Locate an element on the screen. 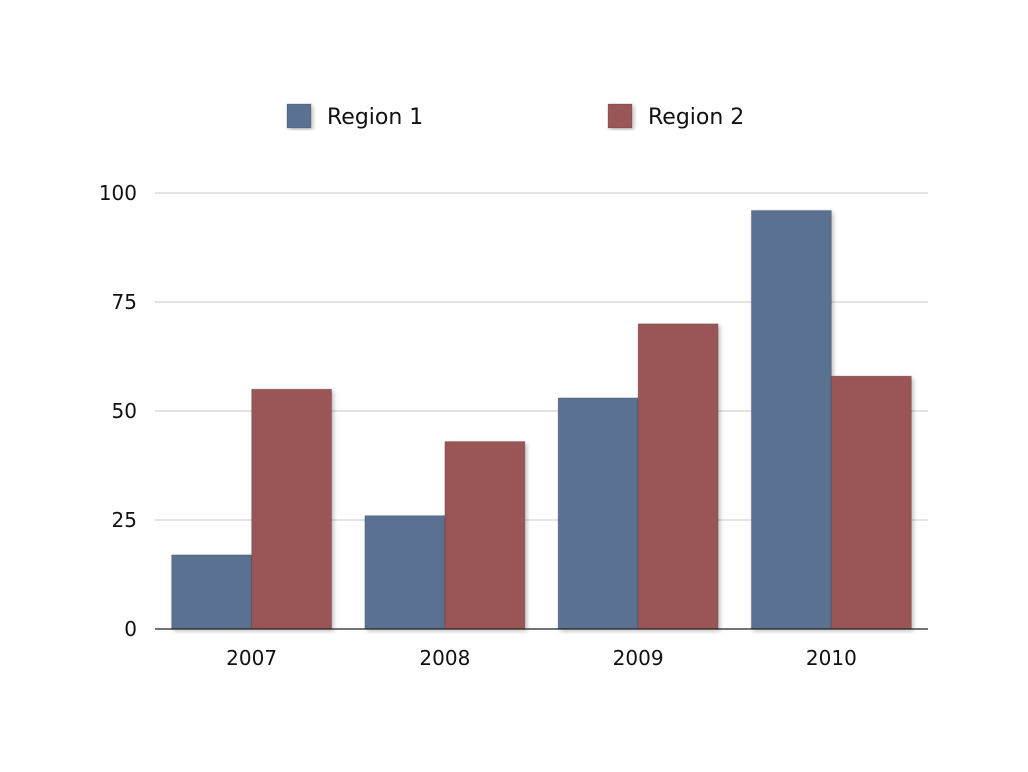 This screenshot has width=1028, height=772. x-tick-label: 2008 is located at coordinates (444, 658).